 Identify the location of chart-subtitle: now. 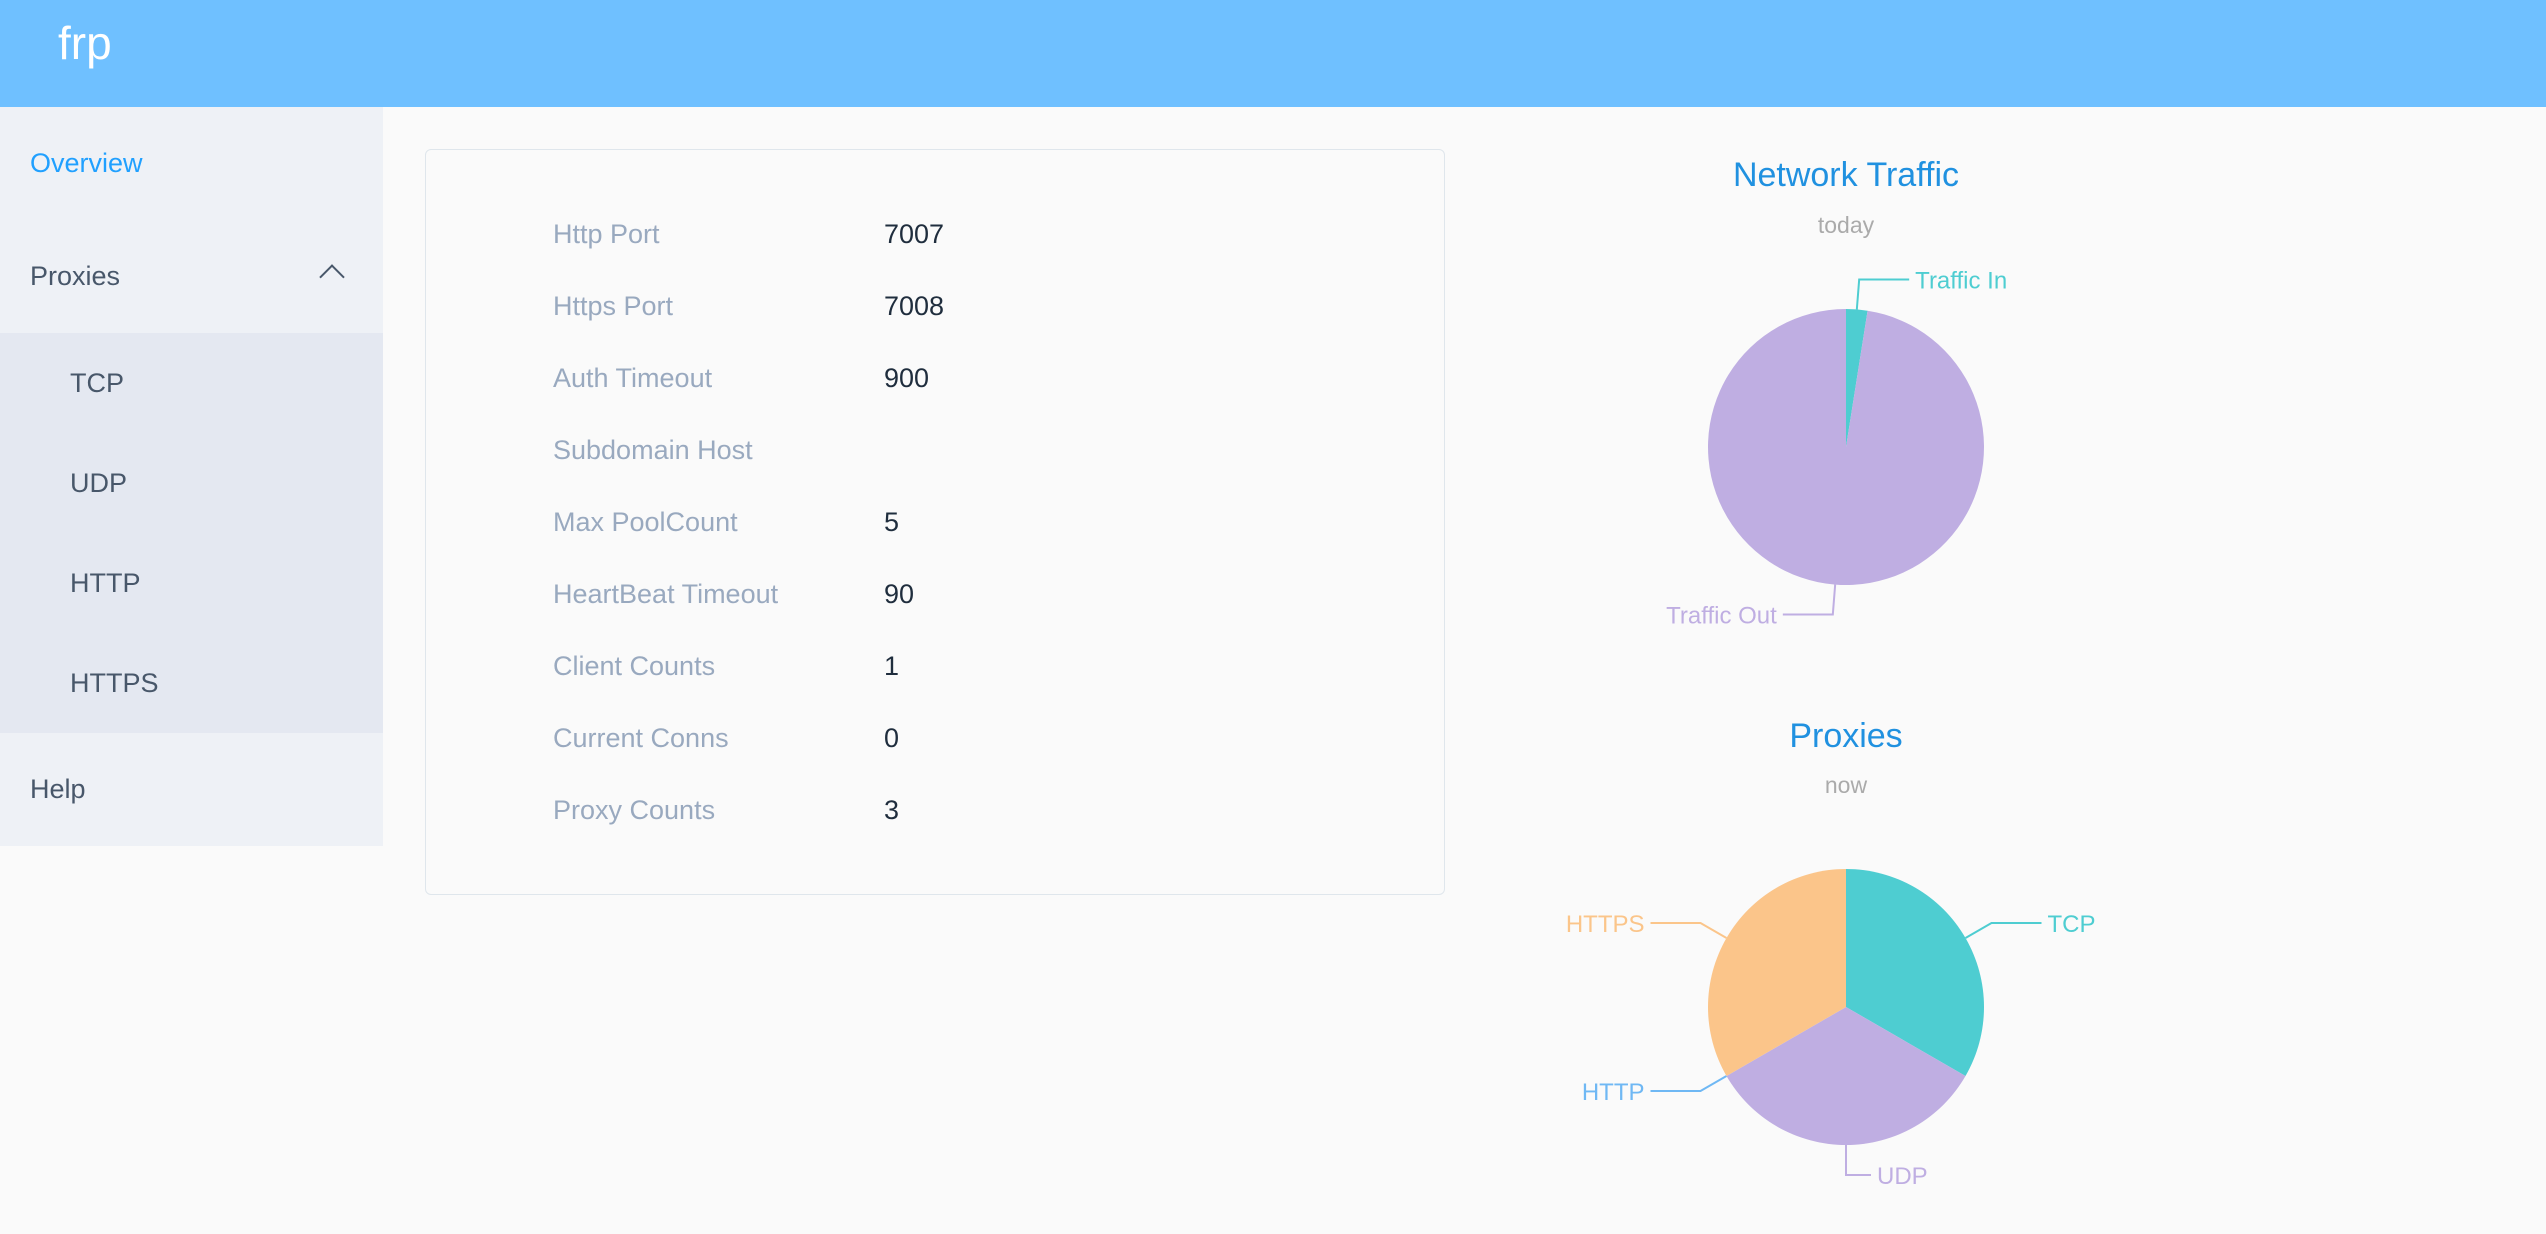
(1846, 785).